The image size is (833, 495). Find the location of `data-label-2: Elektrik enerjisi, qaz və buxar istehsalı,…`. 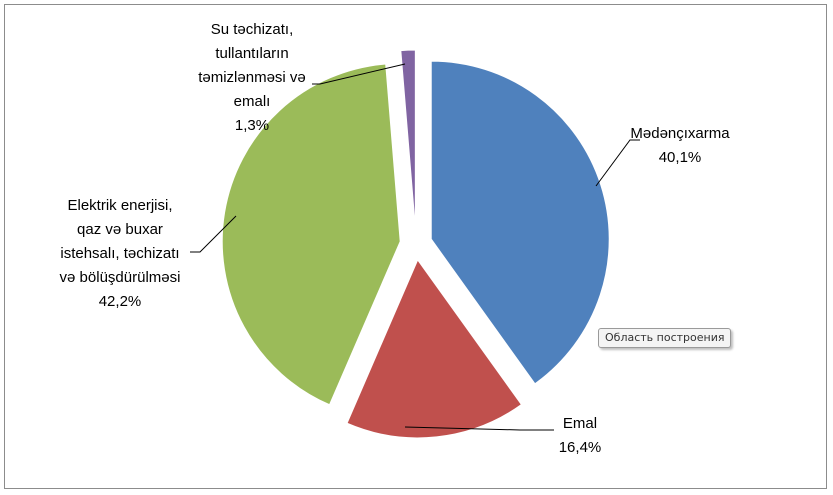

data-label-2: Elektrik enerjisi, qaz və buxar istehsalı,… is located at coordinates (120, 253).